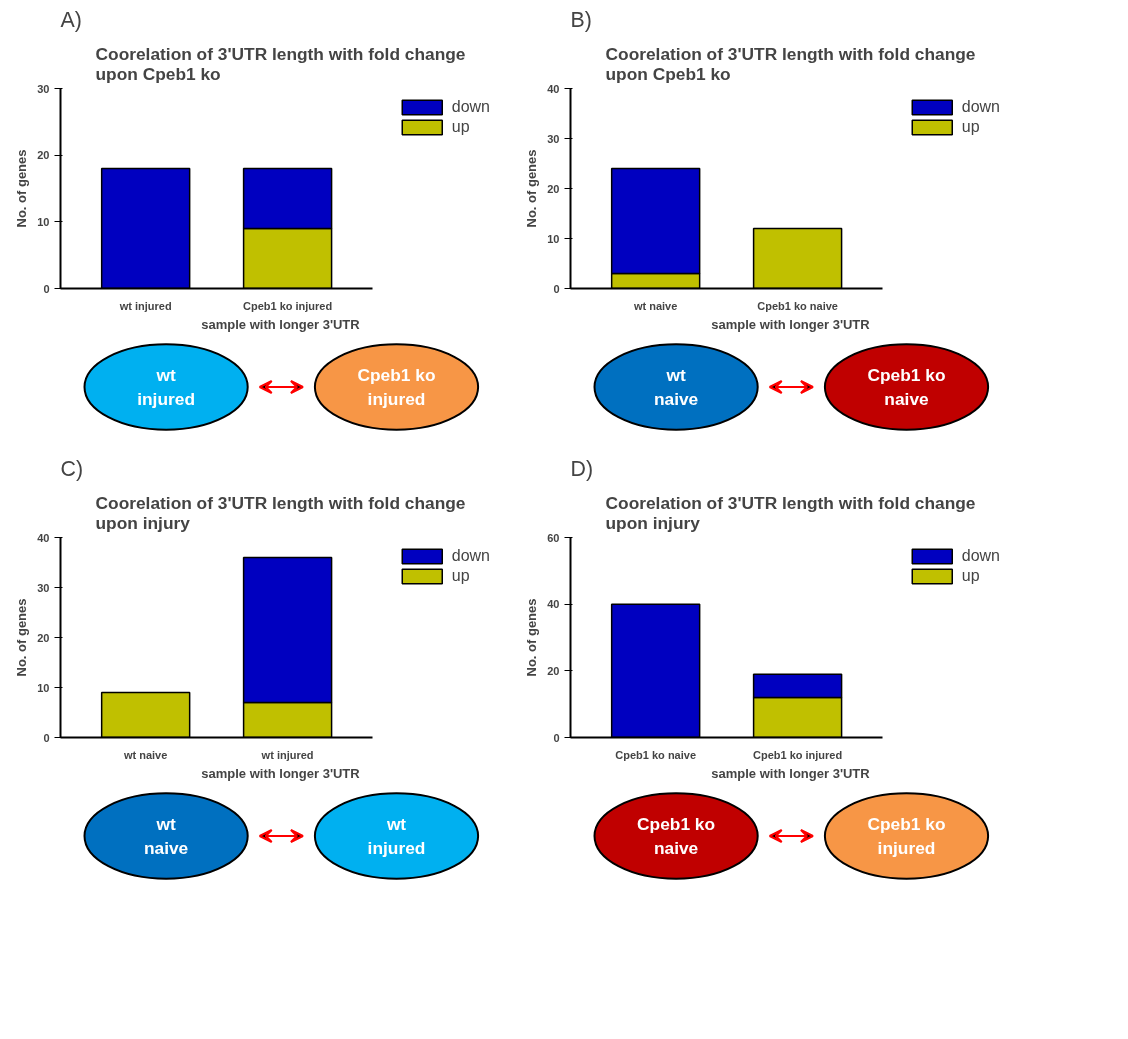  Describe the element at coordinates (71, 19) in the screenshot. I see `text: A)` at that location.